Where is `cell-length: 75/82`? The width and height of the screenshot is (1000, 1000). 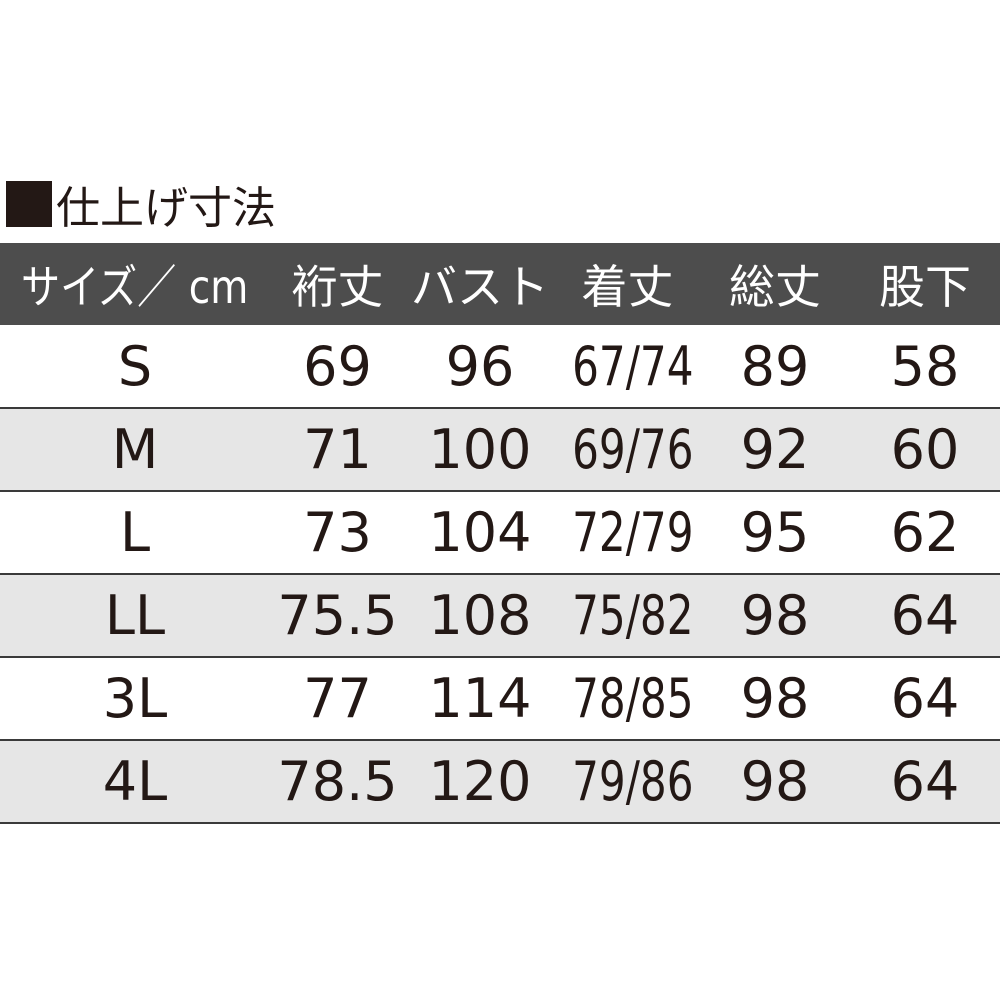 cell-length: 75/82 is located at coordinates (627, 615).